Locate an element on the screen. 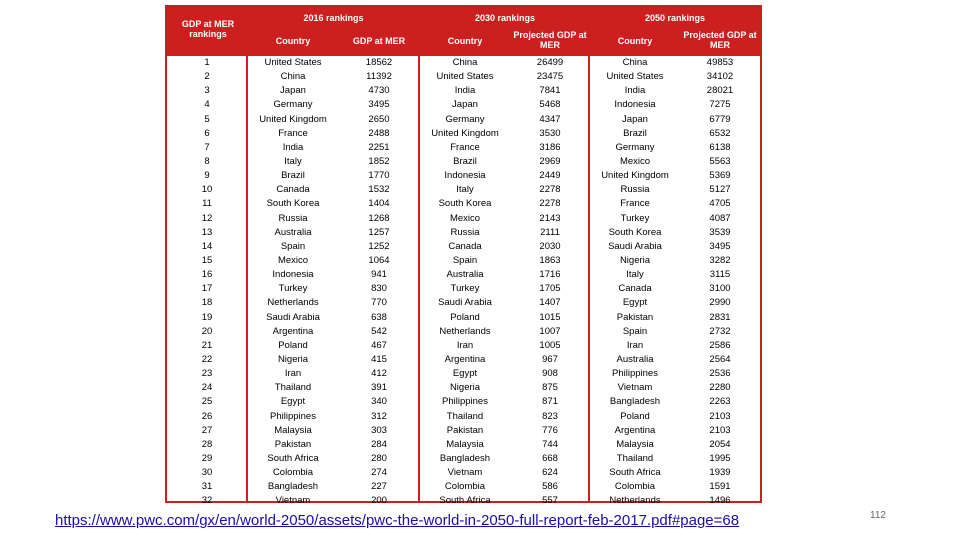 The image size is (960, 540). table-row: 3 Japan 4730 India 7841 India 28021 is located at coordinates (463, 91).